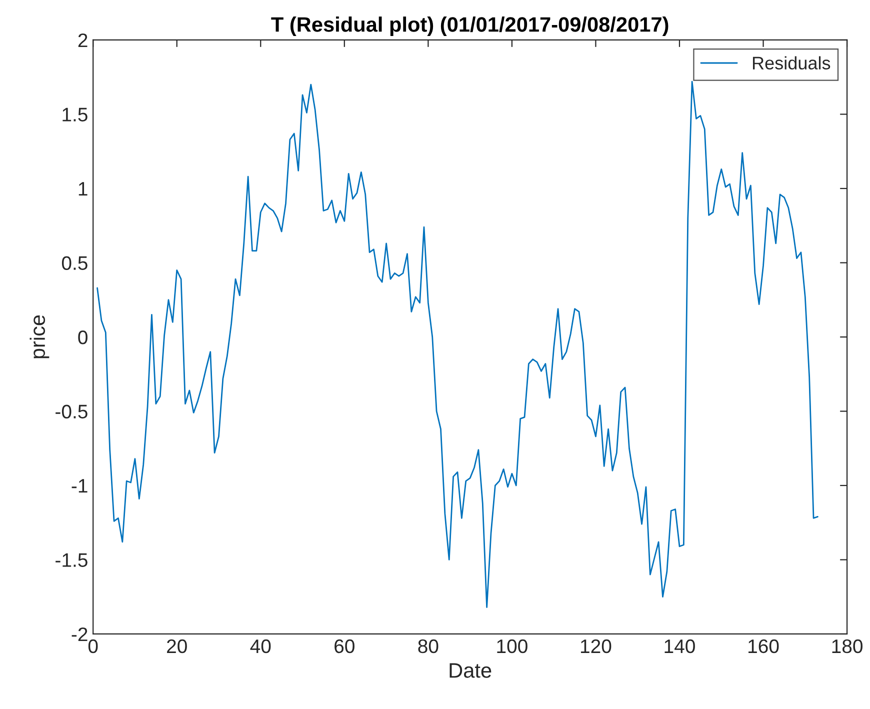 The height and width of the screenshot is (709, 870). What do you see at coordinates (679, 646) in the screenshot?
I see `x-tick-label: 140` at bounding box center [679, 646].